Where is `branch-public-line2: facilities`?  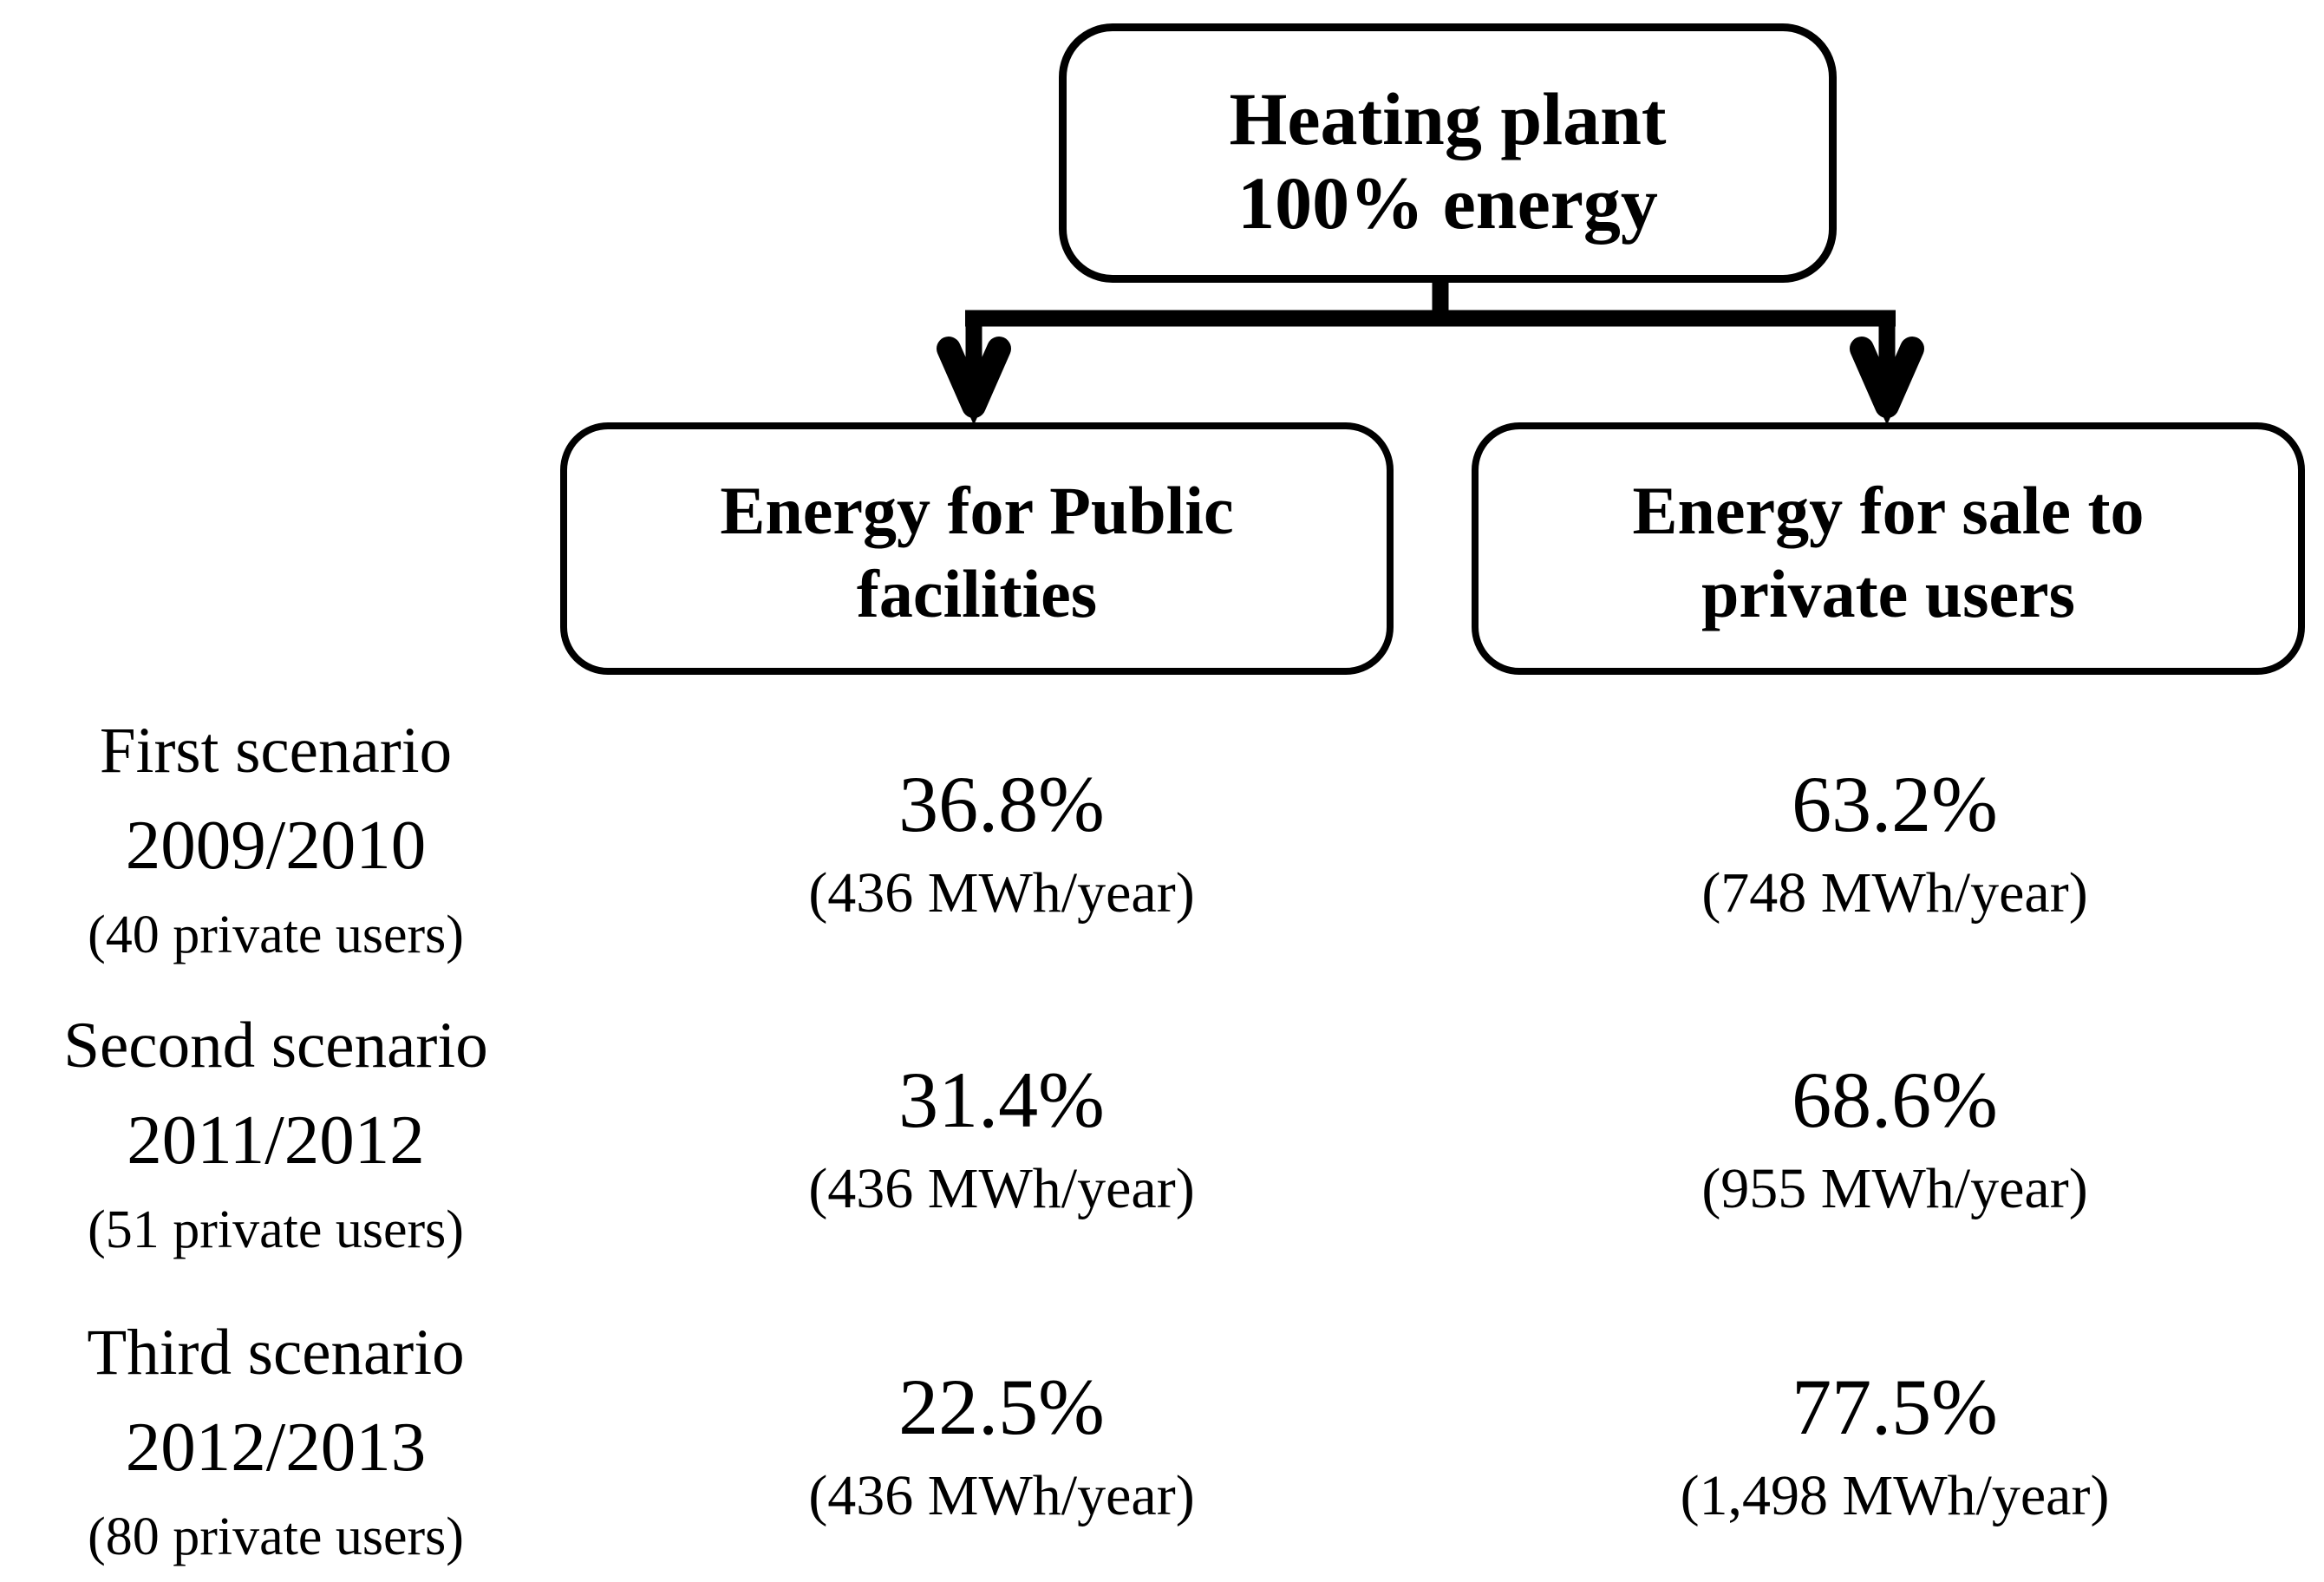
branch-public-line2: facilities is located at coordinates (977, 593).